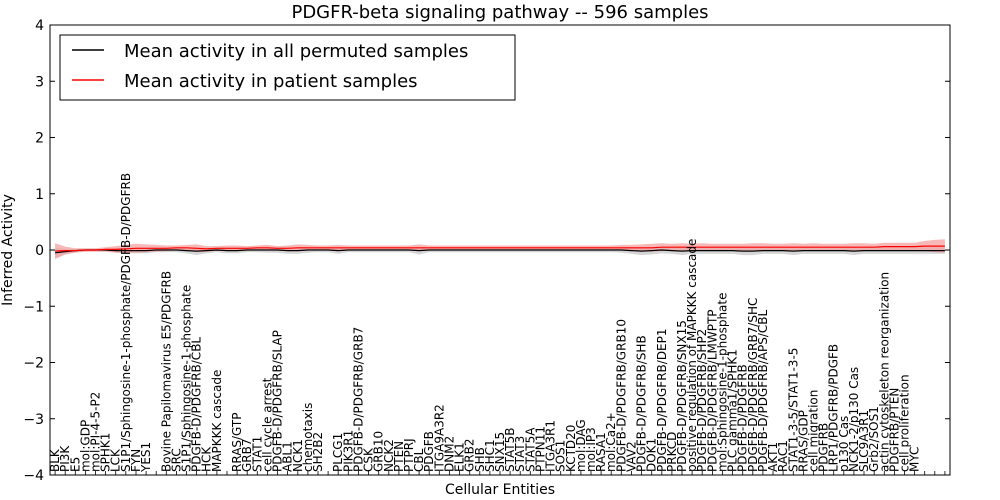  What do you see at coordinates (682, 396) in the screenshot?
I see `entity-label: PDGFB-D/PDGFRB/SNX15` at bounding box center [682, 396].